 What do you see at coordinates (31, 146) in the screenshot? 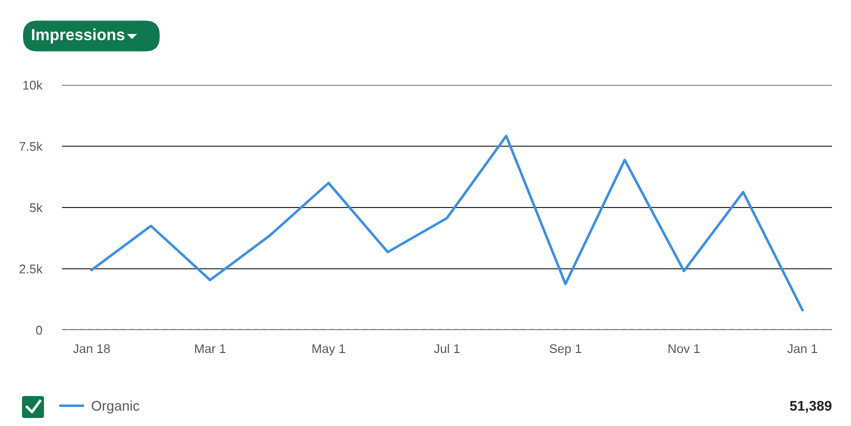
I see `y-tick-label: 7.5k` at bounding box center [31, 146].